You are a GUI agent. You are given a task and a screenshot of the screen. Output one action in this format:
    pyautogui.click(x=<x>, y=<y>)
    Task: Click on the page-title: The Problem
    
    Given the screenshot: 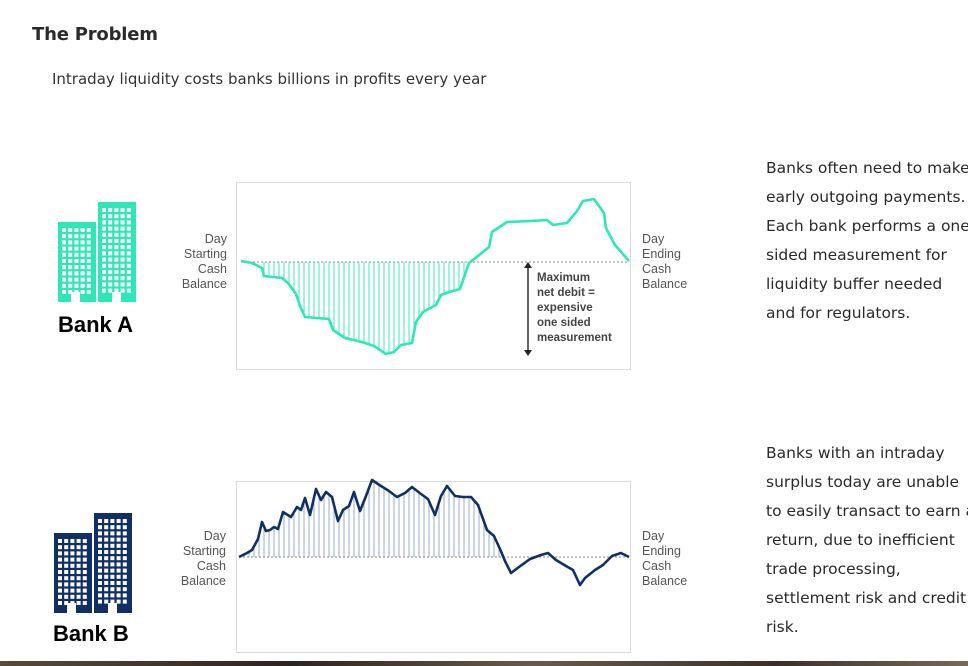 What is the action you would take?
    pyautogui.click(x=95, y=34)
    